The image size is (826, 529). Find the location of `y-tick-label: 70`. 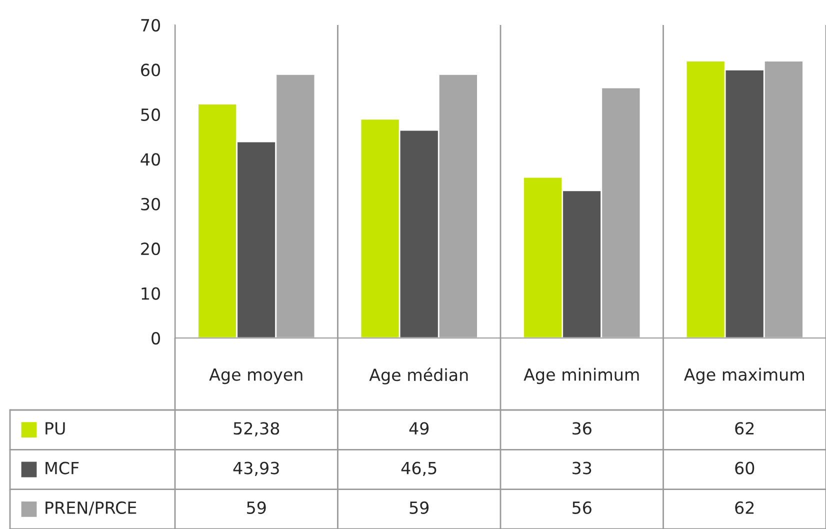

y-tick-label: 70 is located at coordinates (150, 25).